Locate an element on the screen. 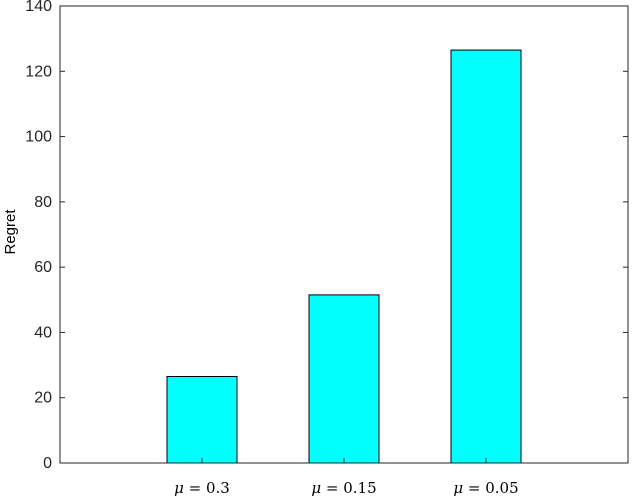 This screenshot has width=640, height=502. y-tick-label: 40 is located at coordinates (43, 332).